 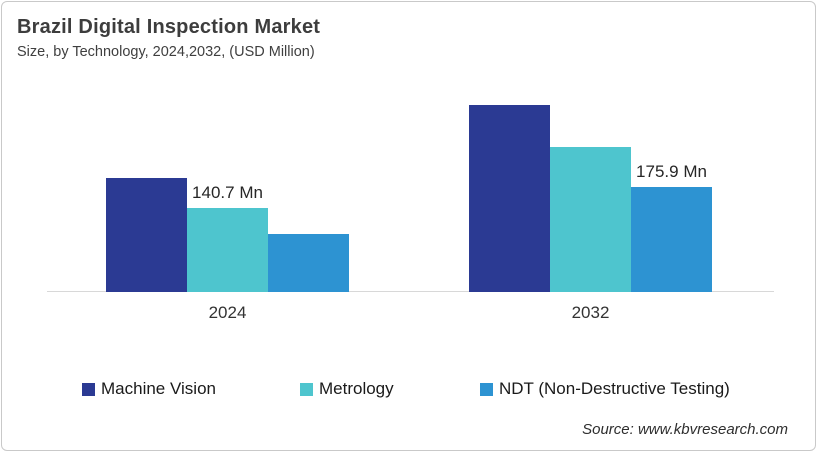 I want to click on legend-label-ndt: NDT (Non-Destructive Testing), so click(x=614, y=388).